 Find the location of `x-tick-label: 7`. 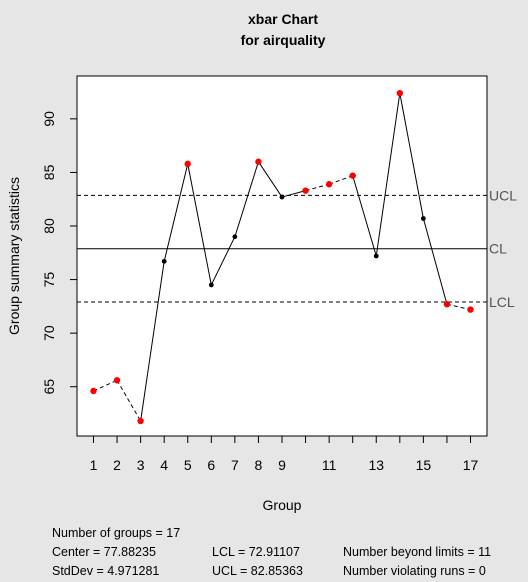

x-tick-label: 7 is located at coordinates (235, 465).